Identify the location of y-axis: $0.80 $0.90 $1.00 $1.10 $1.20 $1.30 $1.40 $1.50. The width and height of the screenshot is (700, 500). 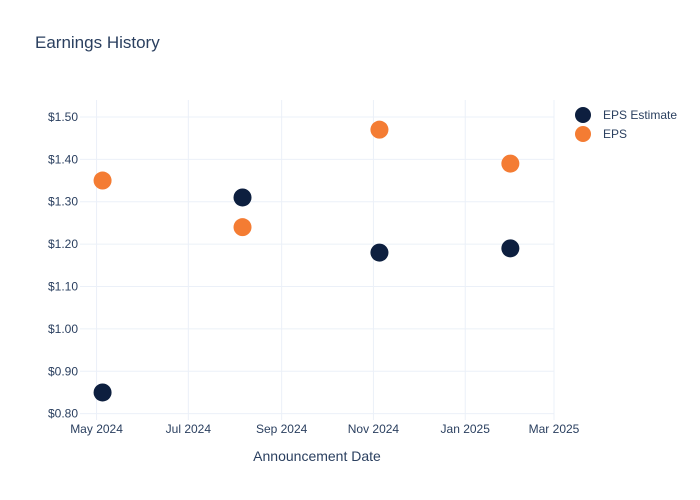
(63, 265).